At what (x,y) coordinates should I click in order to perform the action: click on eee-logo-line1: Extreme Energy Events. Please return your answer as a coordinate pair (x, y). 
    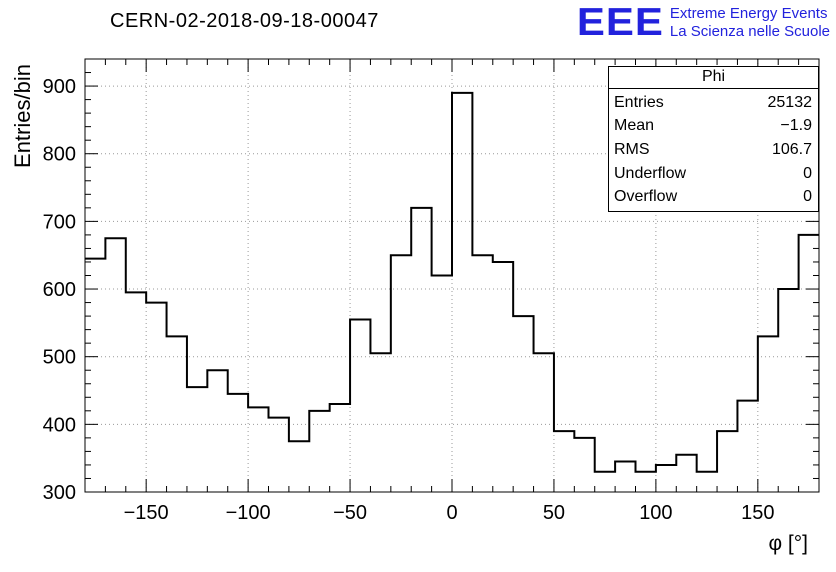
    Looking at the image, I should click on (748, 13).